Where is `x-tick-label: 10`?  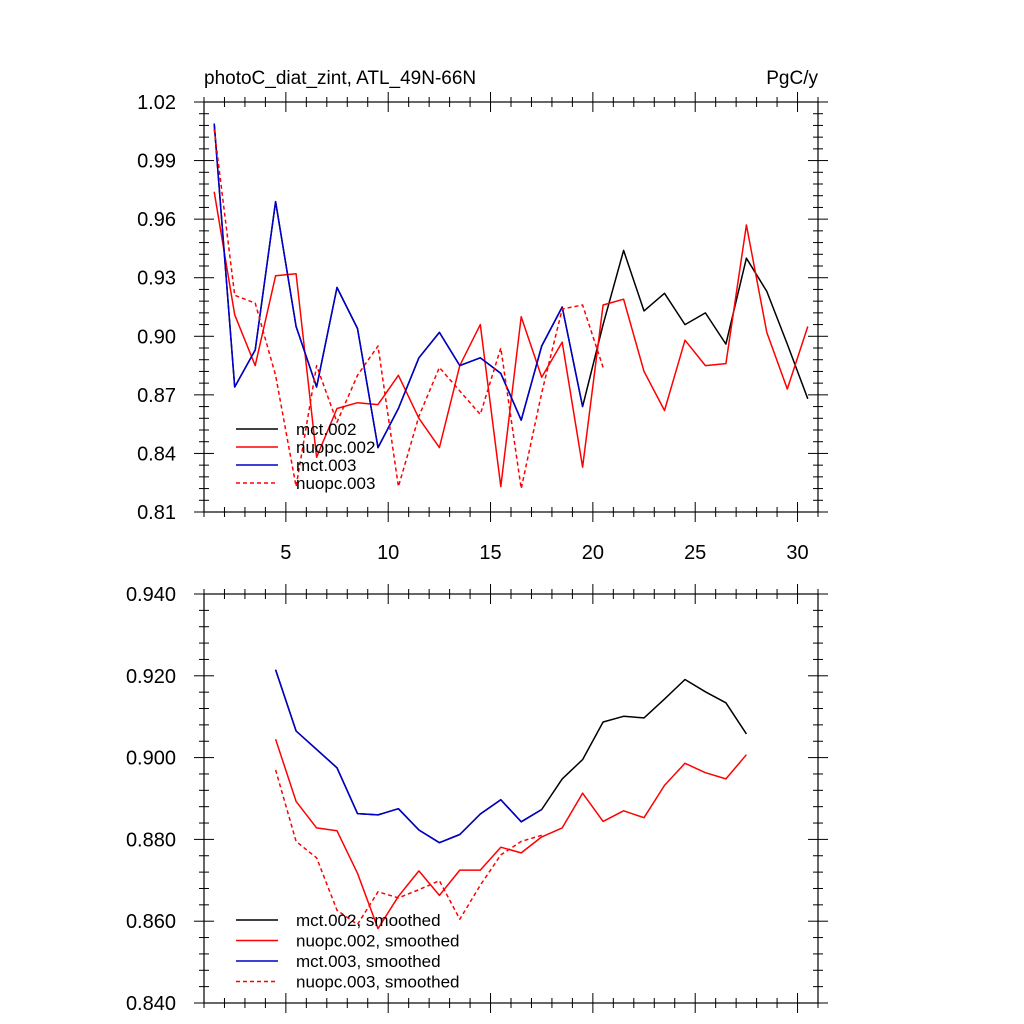
x-tick-label: 10 is located at coordinates (388, 553).